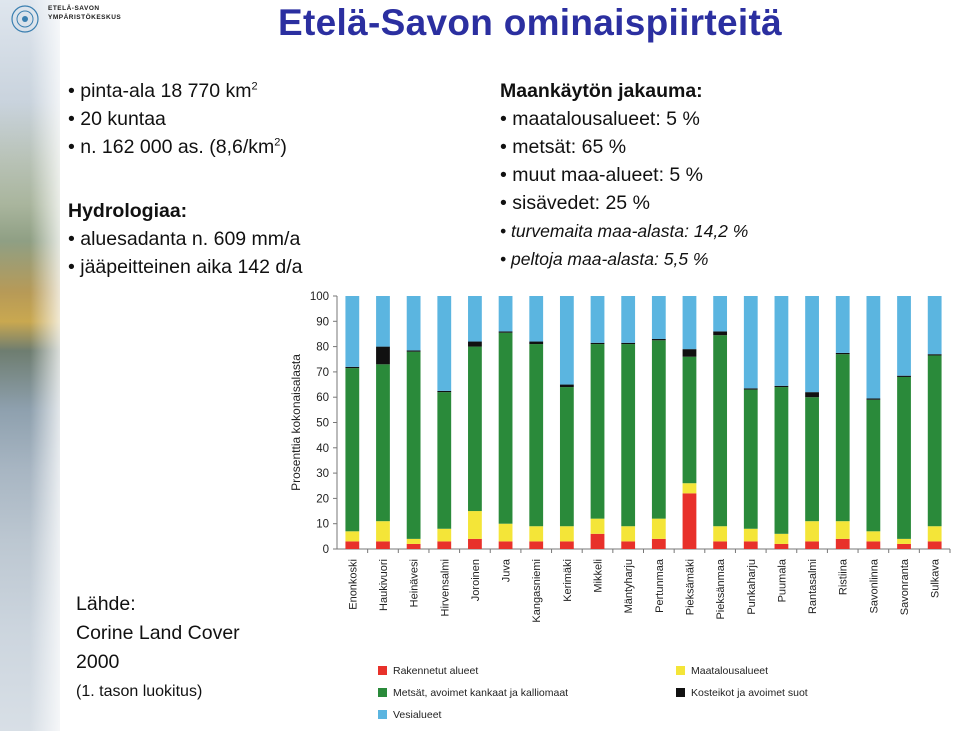 This screenshot has width=960, height=731. I want to click on source-line-2: 2000, so click(98, 662).